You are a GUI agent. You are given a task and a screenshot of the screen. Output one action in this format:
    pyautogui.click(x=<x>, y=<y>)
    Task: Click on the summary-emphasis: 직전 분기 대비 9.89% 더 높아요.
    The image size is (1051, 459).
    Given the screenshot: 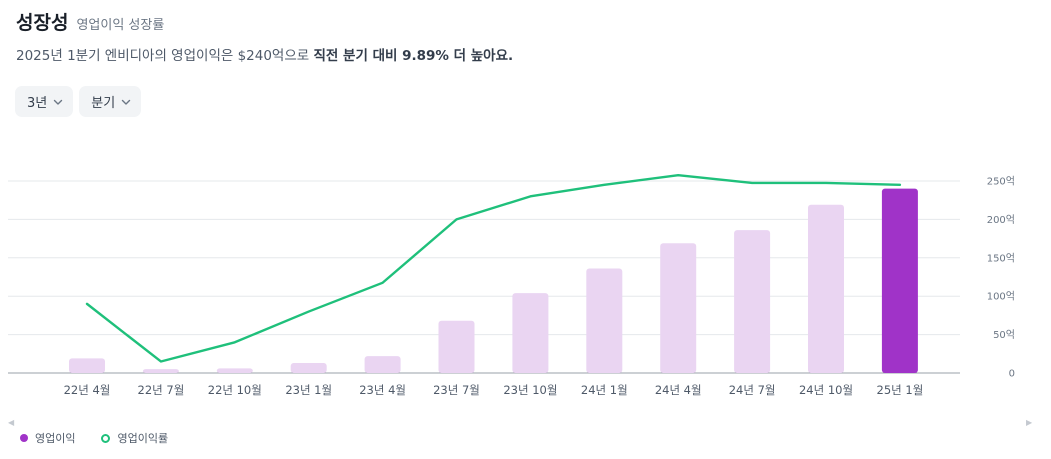 What is the action you would take?
    pyautogui.click(x=413, y=56)
    